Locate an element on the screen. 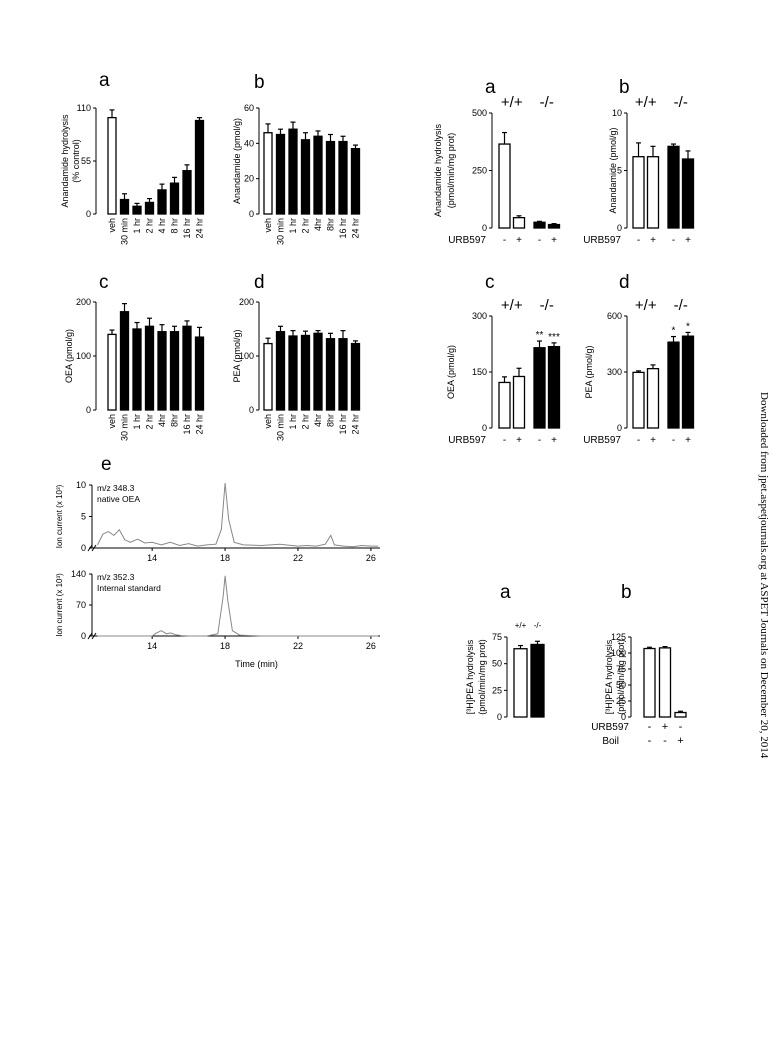  x-tick-label: 22 is located at coordinates (298, 646).